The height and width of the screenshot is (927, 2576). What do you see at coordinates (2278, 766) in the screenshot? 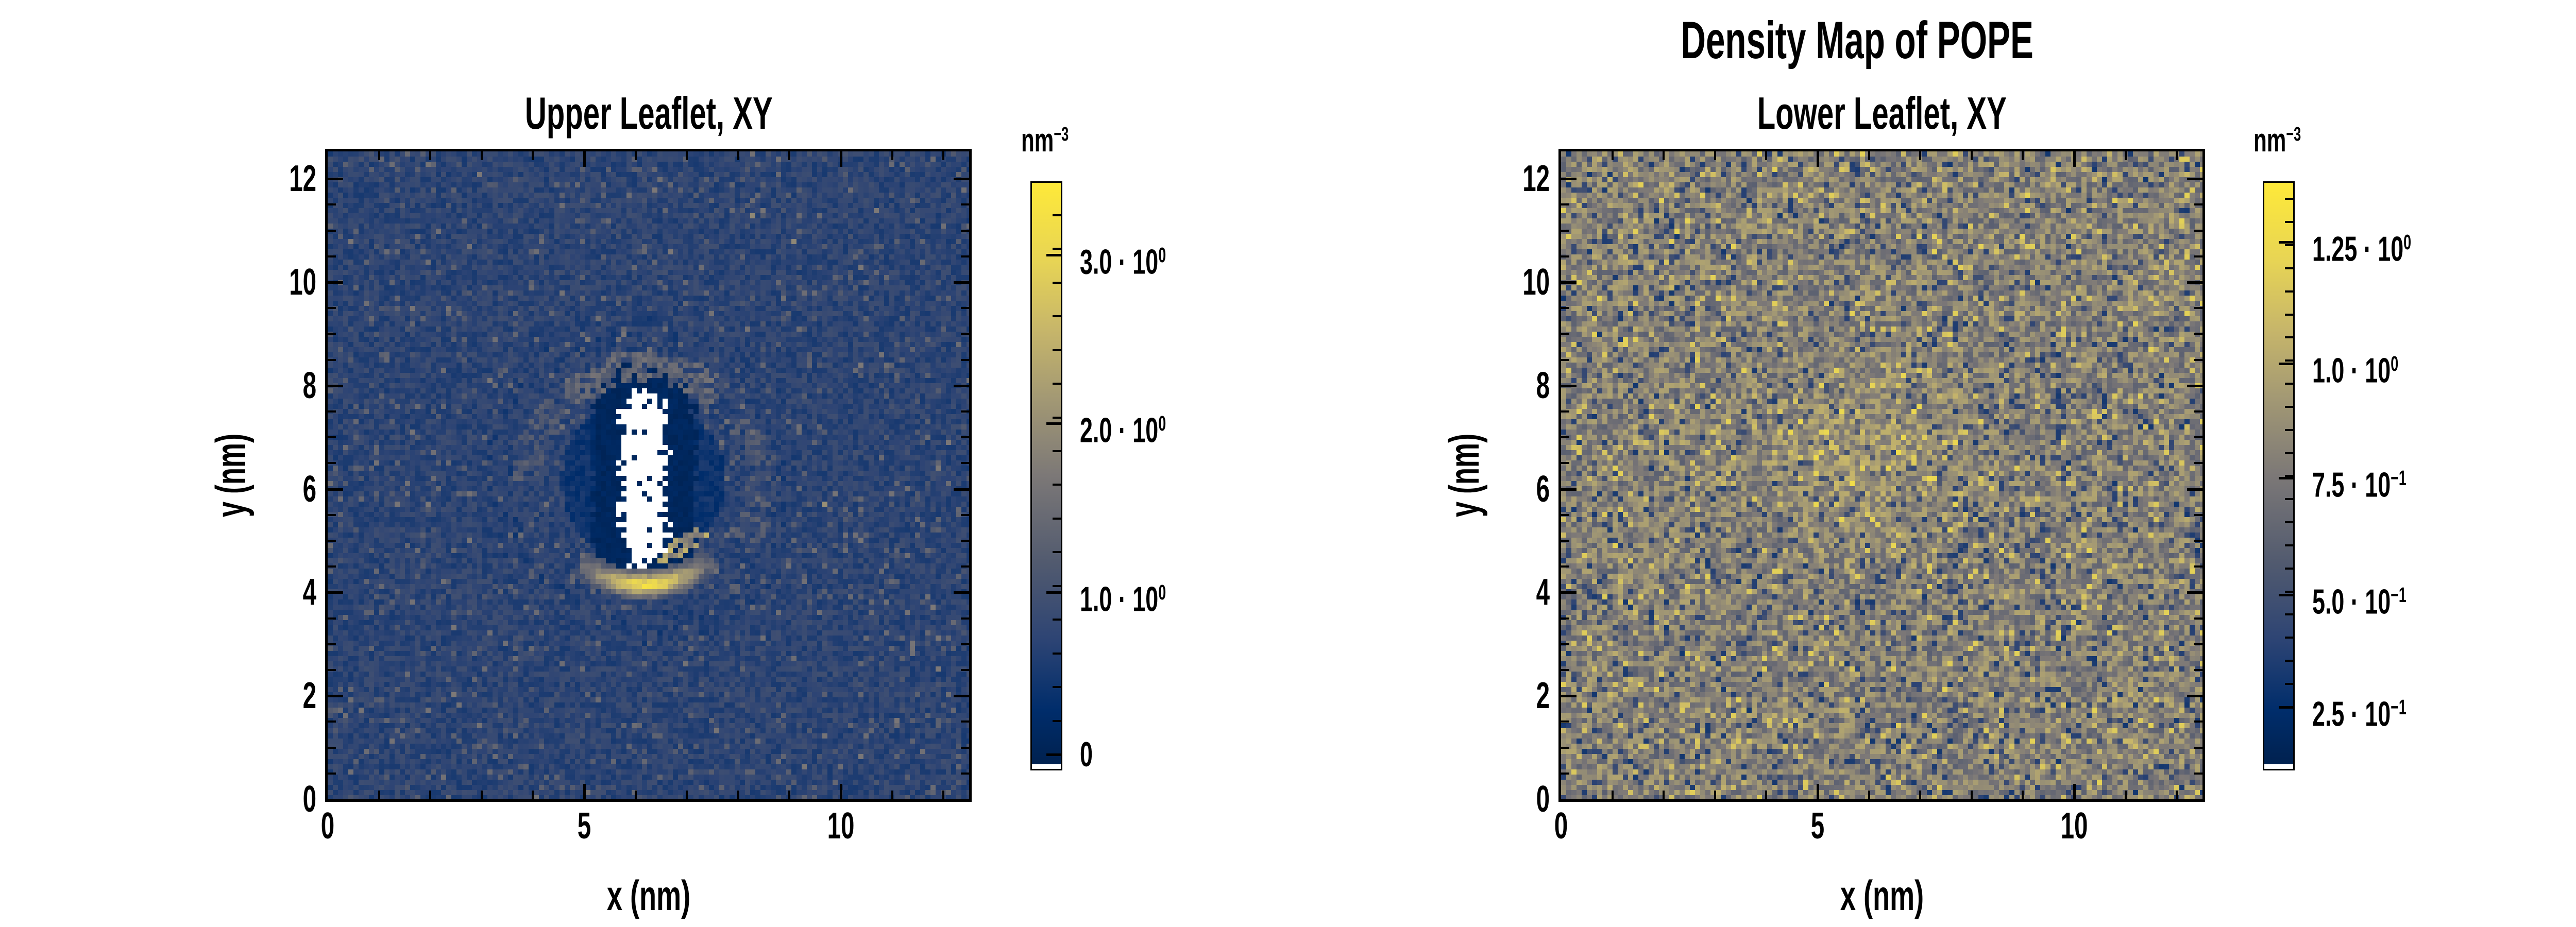
I see `colorbar-zero-strip` at bounding box center [2278, 766].